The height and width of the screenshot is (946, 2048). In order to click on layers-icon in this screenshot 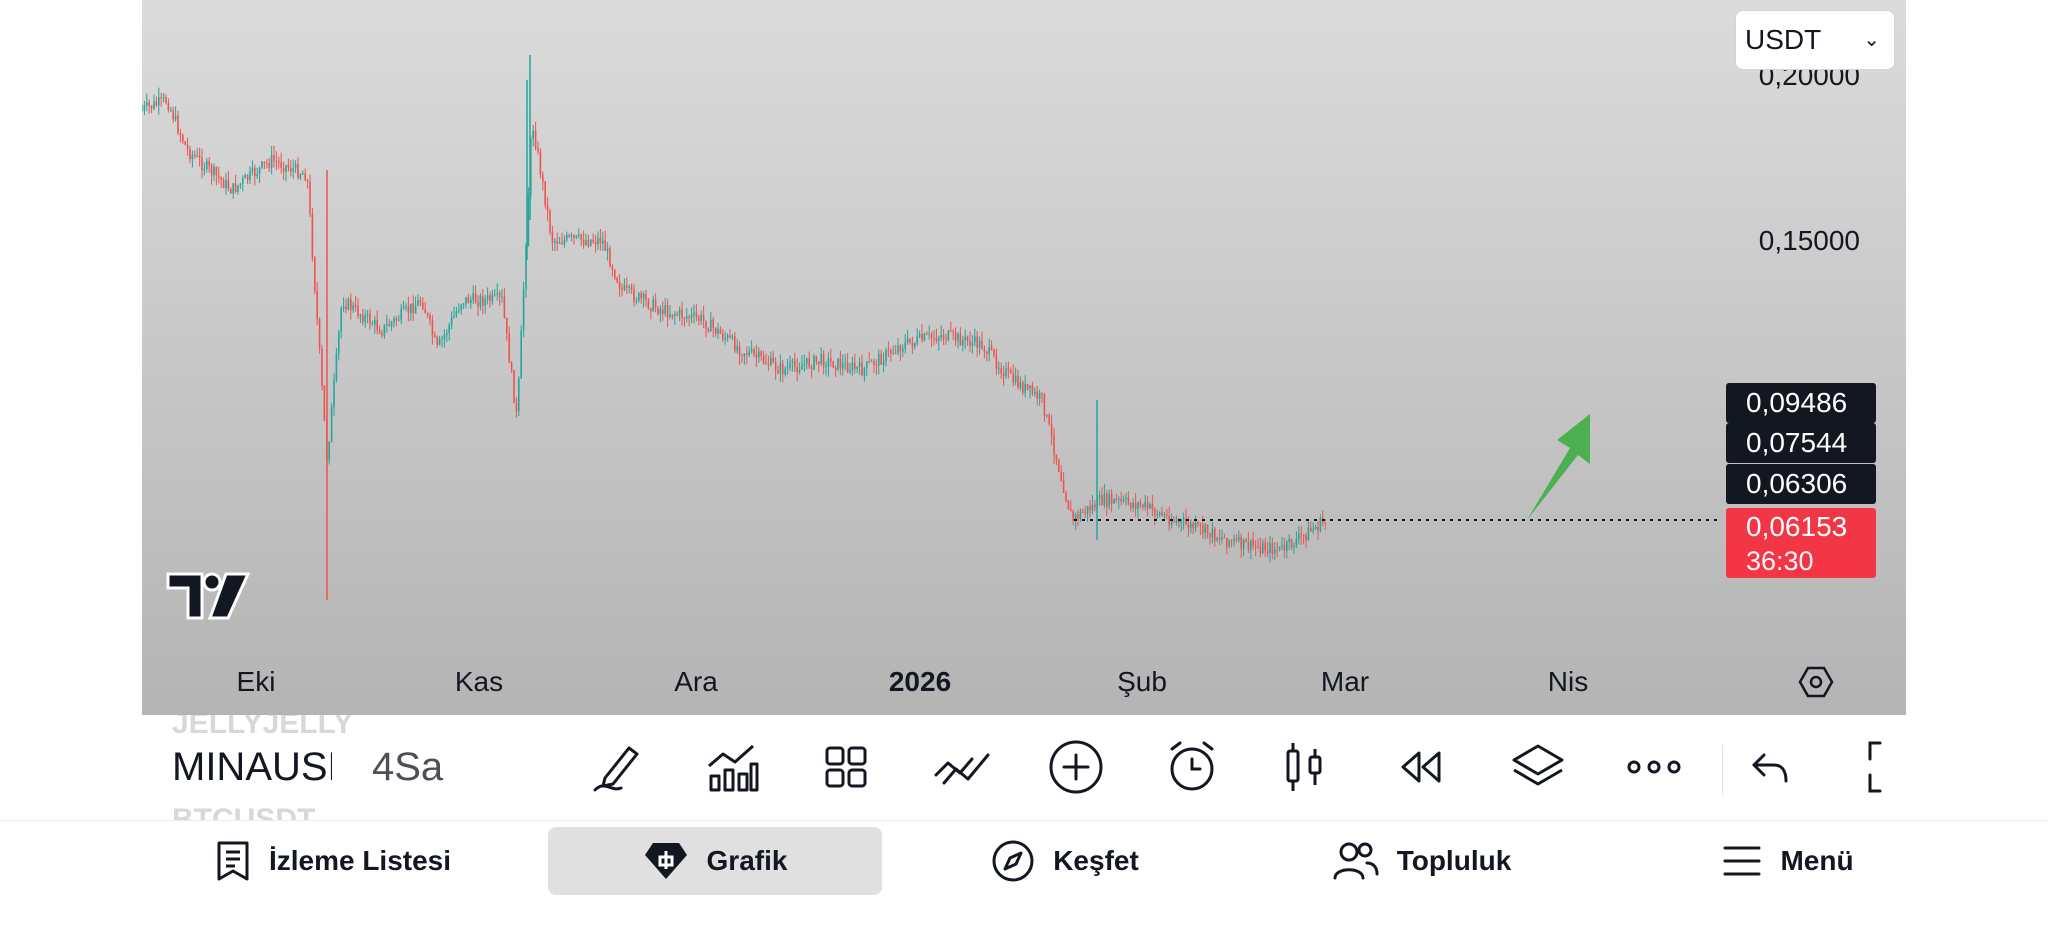, I will do `click(1538, 767)`.